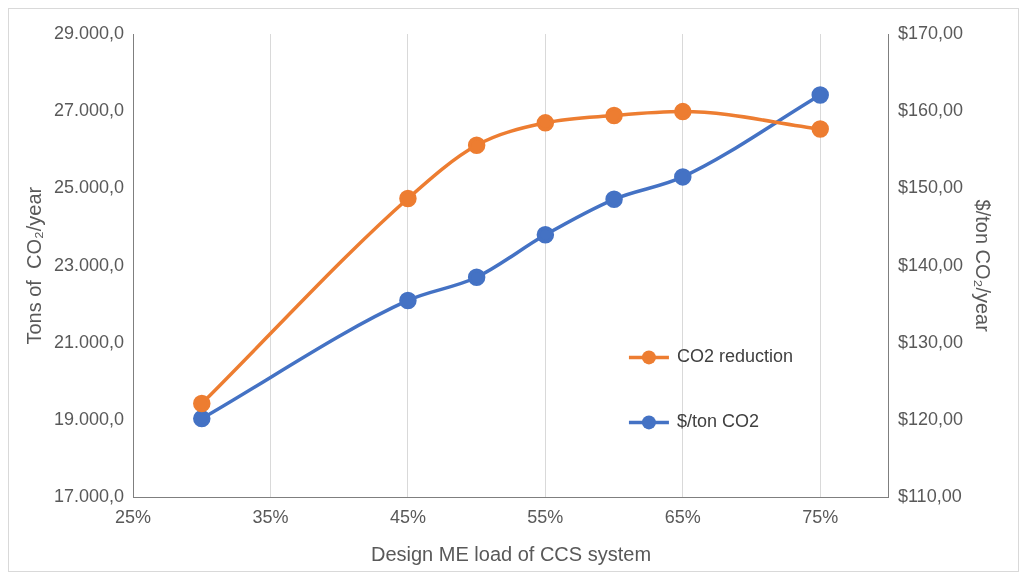 This screenshot has width=1027, height=580. Describe the element at coordinates (820, 517) in the screenshot. I see `x-tick-label: 75%` at that location.